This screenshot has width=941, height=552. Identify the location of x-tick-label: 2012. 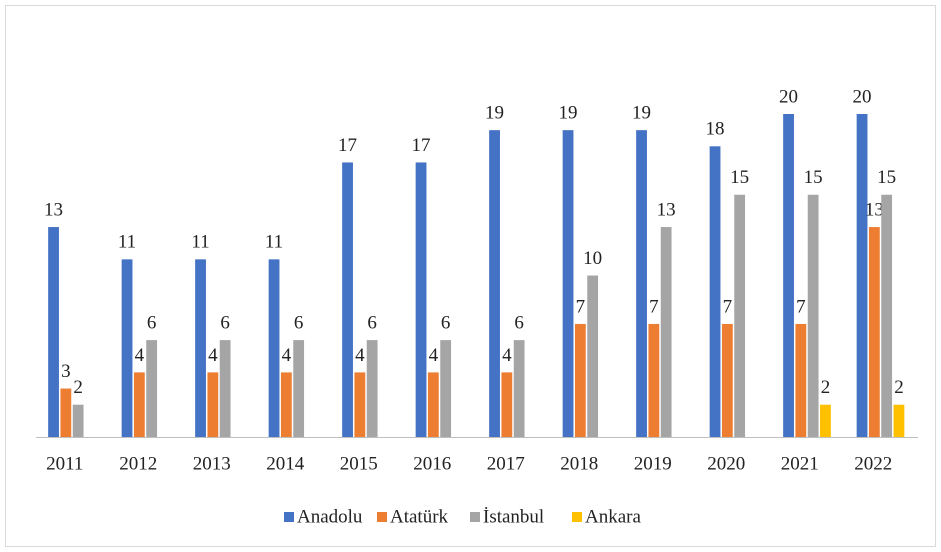
(138, 463).